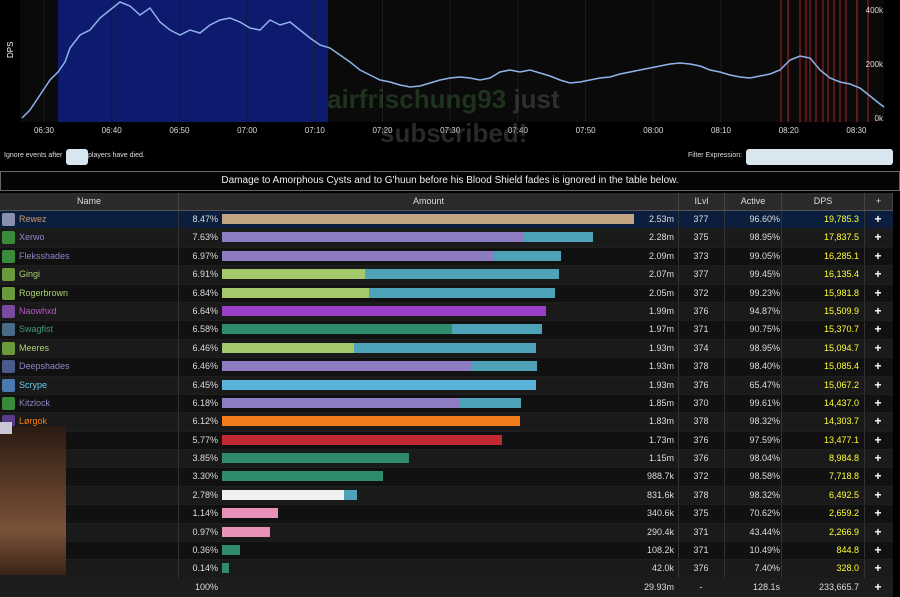 The height and width of the screenshot is (597, 900). Describe the element at coordinates (446, 459) in the screenshot. I see `table-row: 3.85% 1.15m 376 98.04% 8,984.8 +` at that location.